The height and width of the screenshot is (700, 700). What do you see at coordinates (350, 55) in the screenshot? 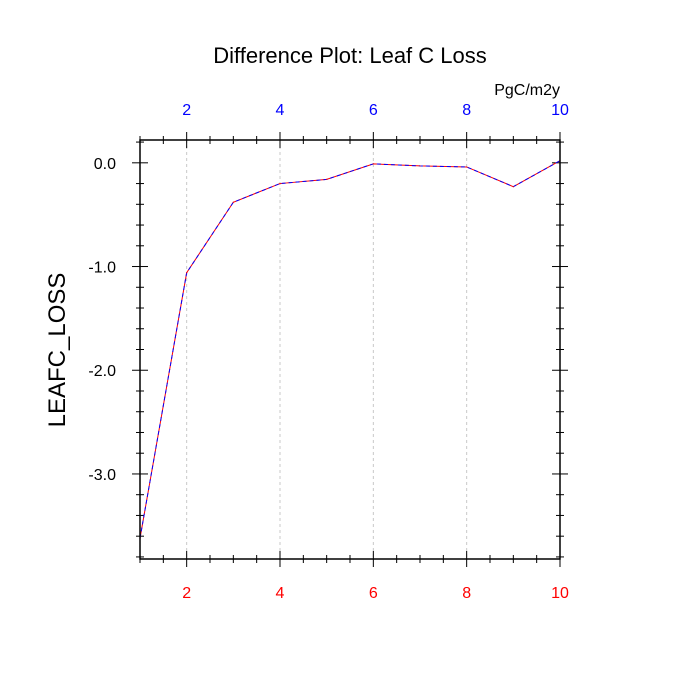
I see `chart-title: Difference Plot: Leaf C Loss` at bounding box center [350, 55].